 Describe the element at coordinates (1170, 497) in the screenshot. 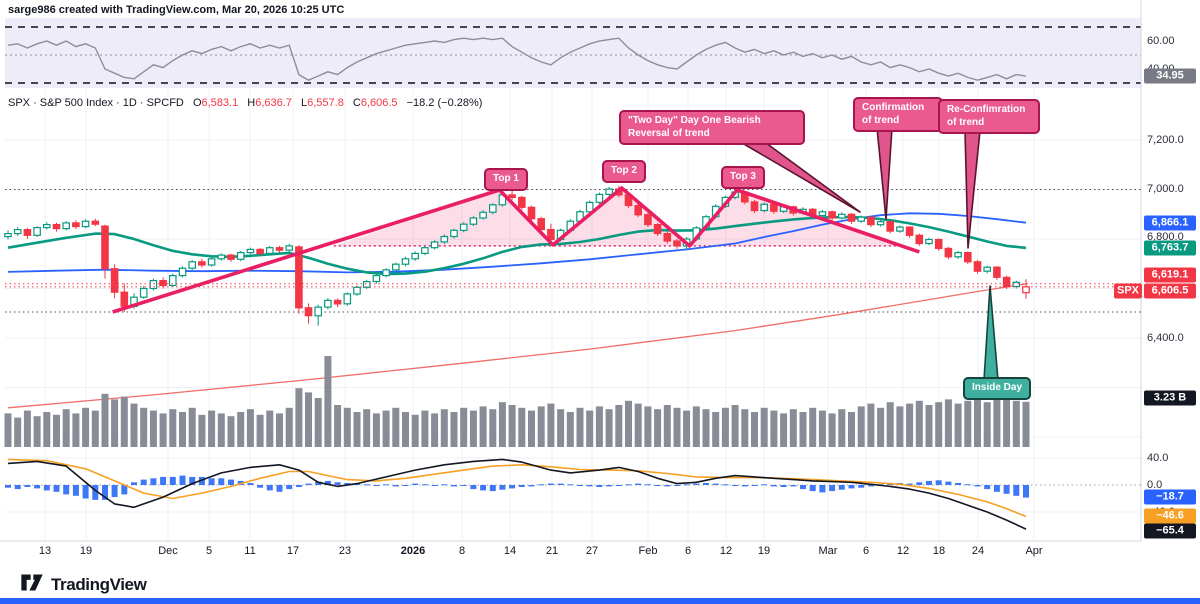

I see `hist-value-badge: −18.7` at that location.